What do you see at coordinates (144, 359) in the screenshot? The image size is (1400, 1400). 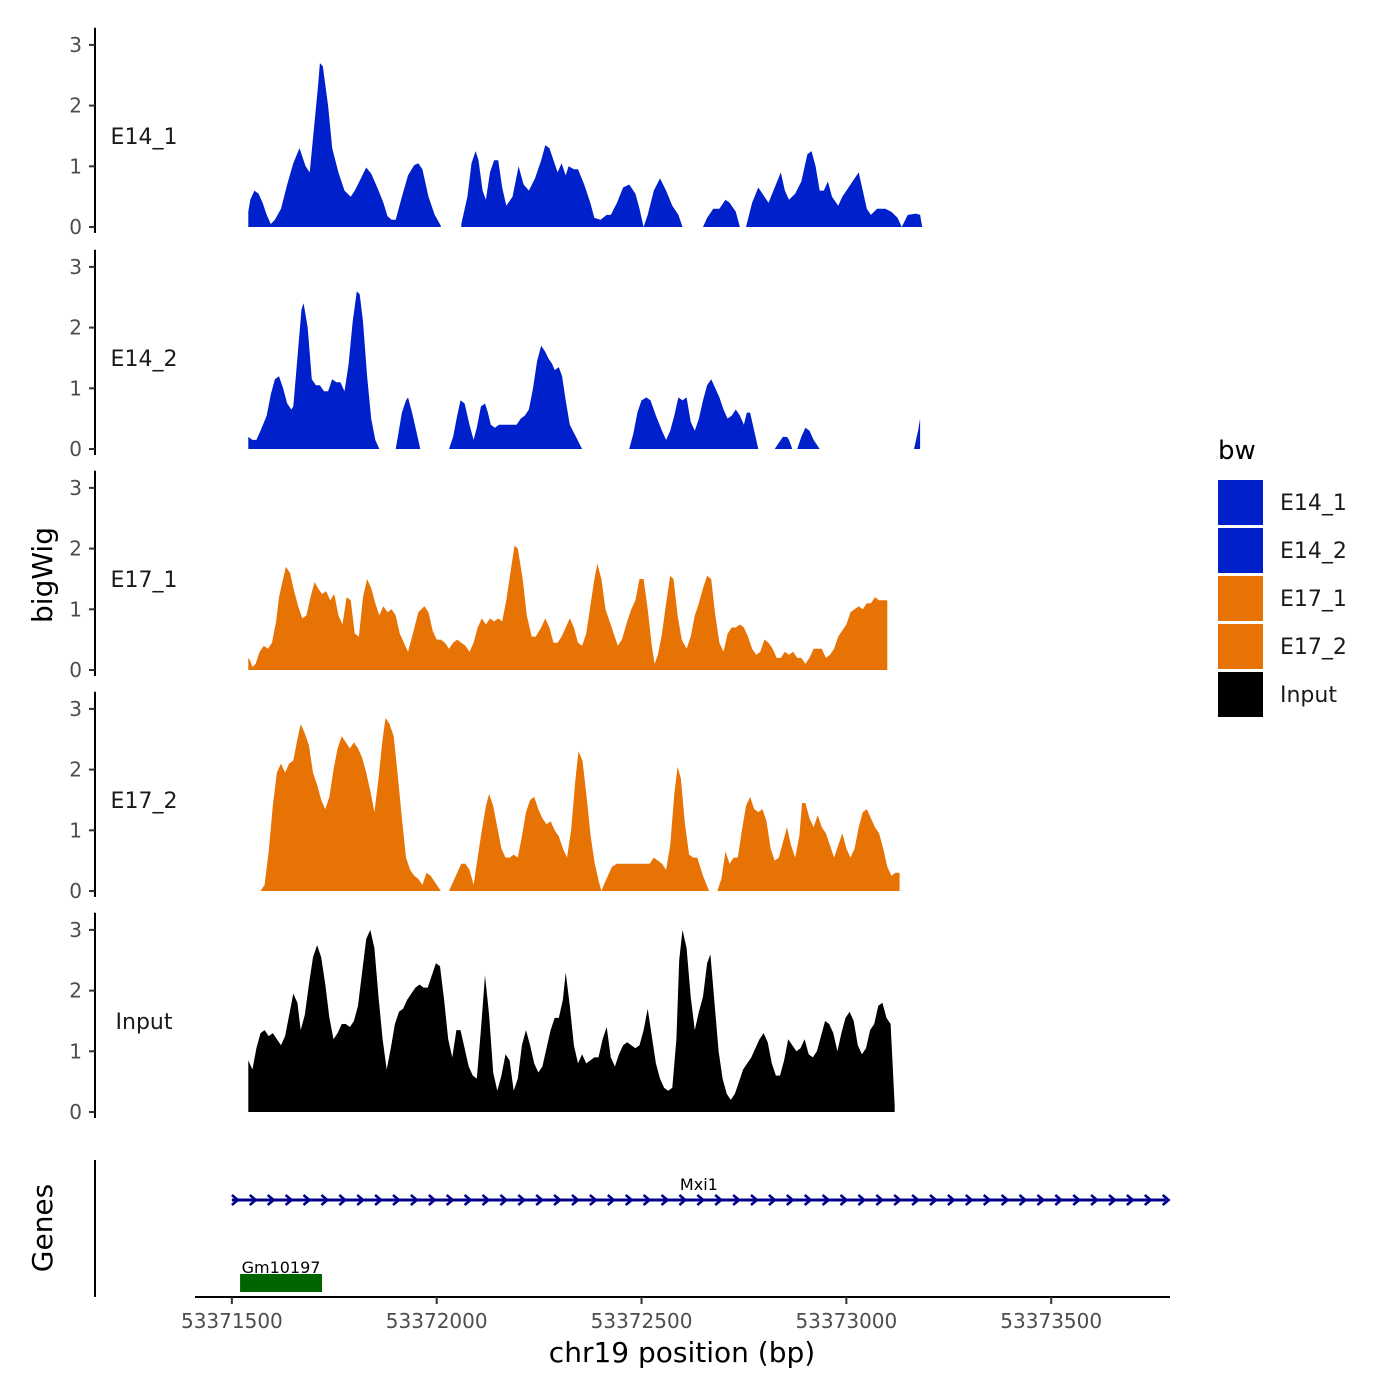 I see `track-label: E14_2` at bounding box center [144, 359].